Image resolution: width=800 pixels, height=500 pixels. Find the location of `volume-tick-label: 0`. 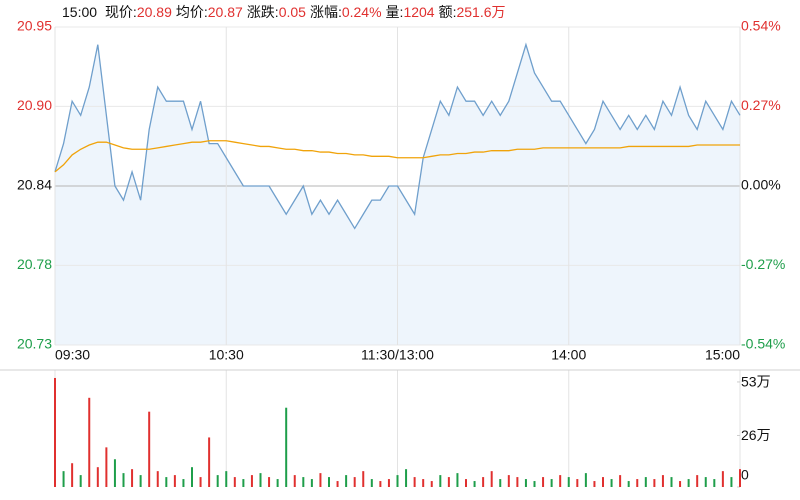

volume-tick-label: 0 is located at coordinates (745, 475).